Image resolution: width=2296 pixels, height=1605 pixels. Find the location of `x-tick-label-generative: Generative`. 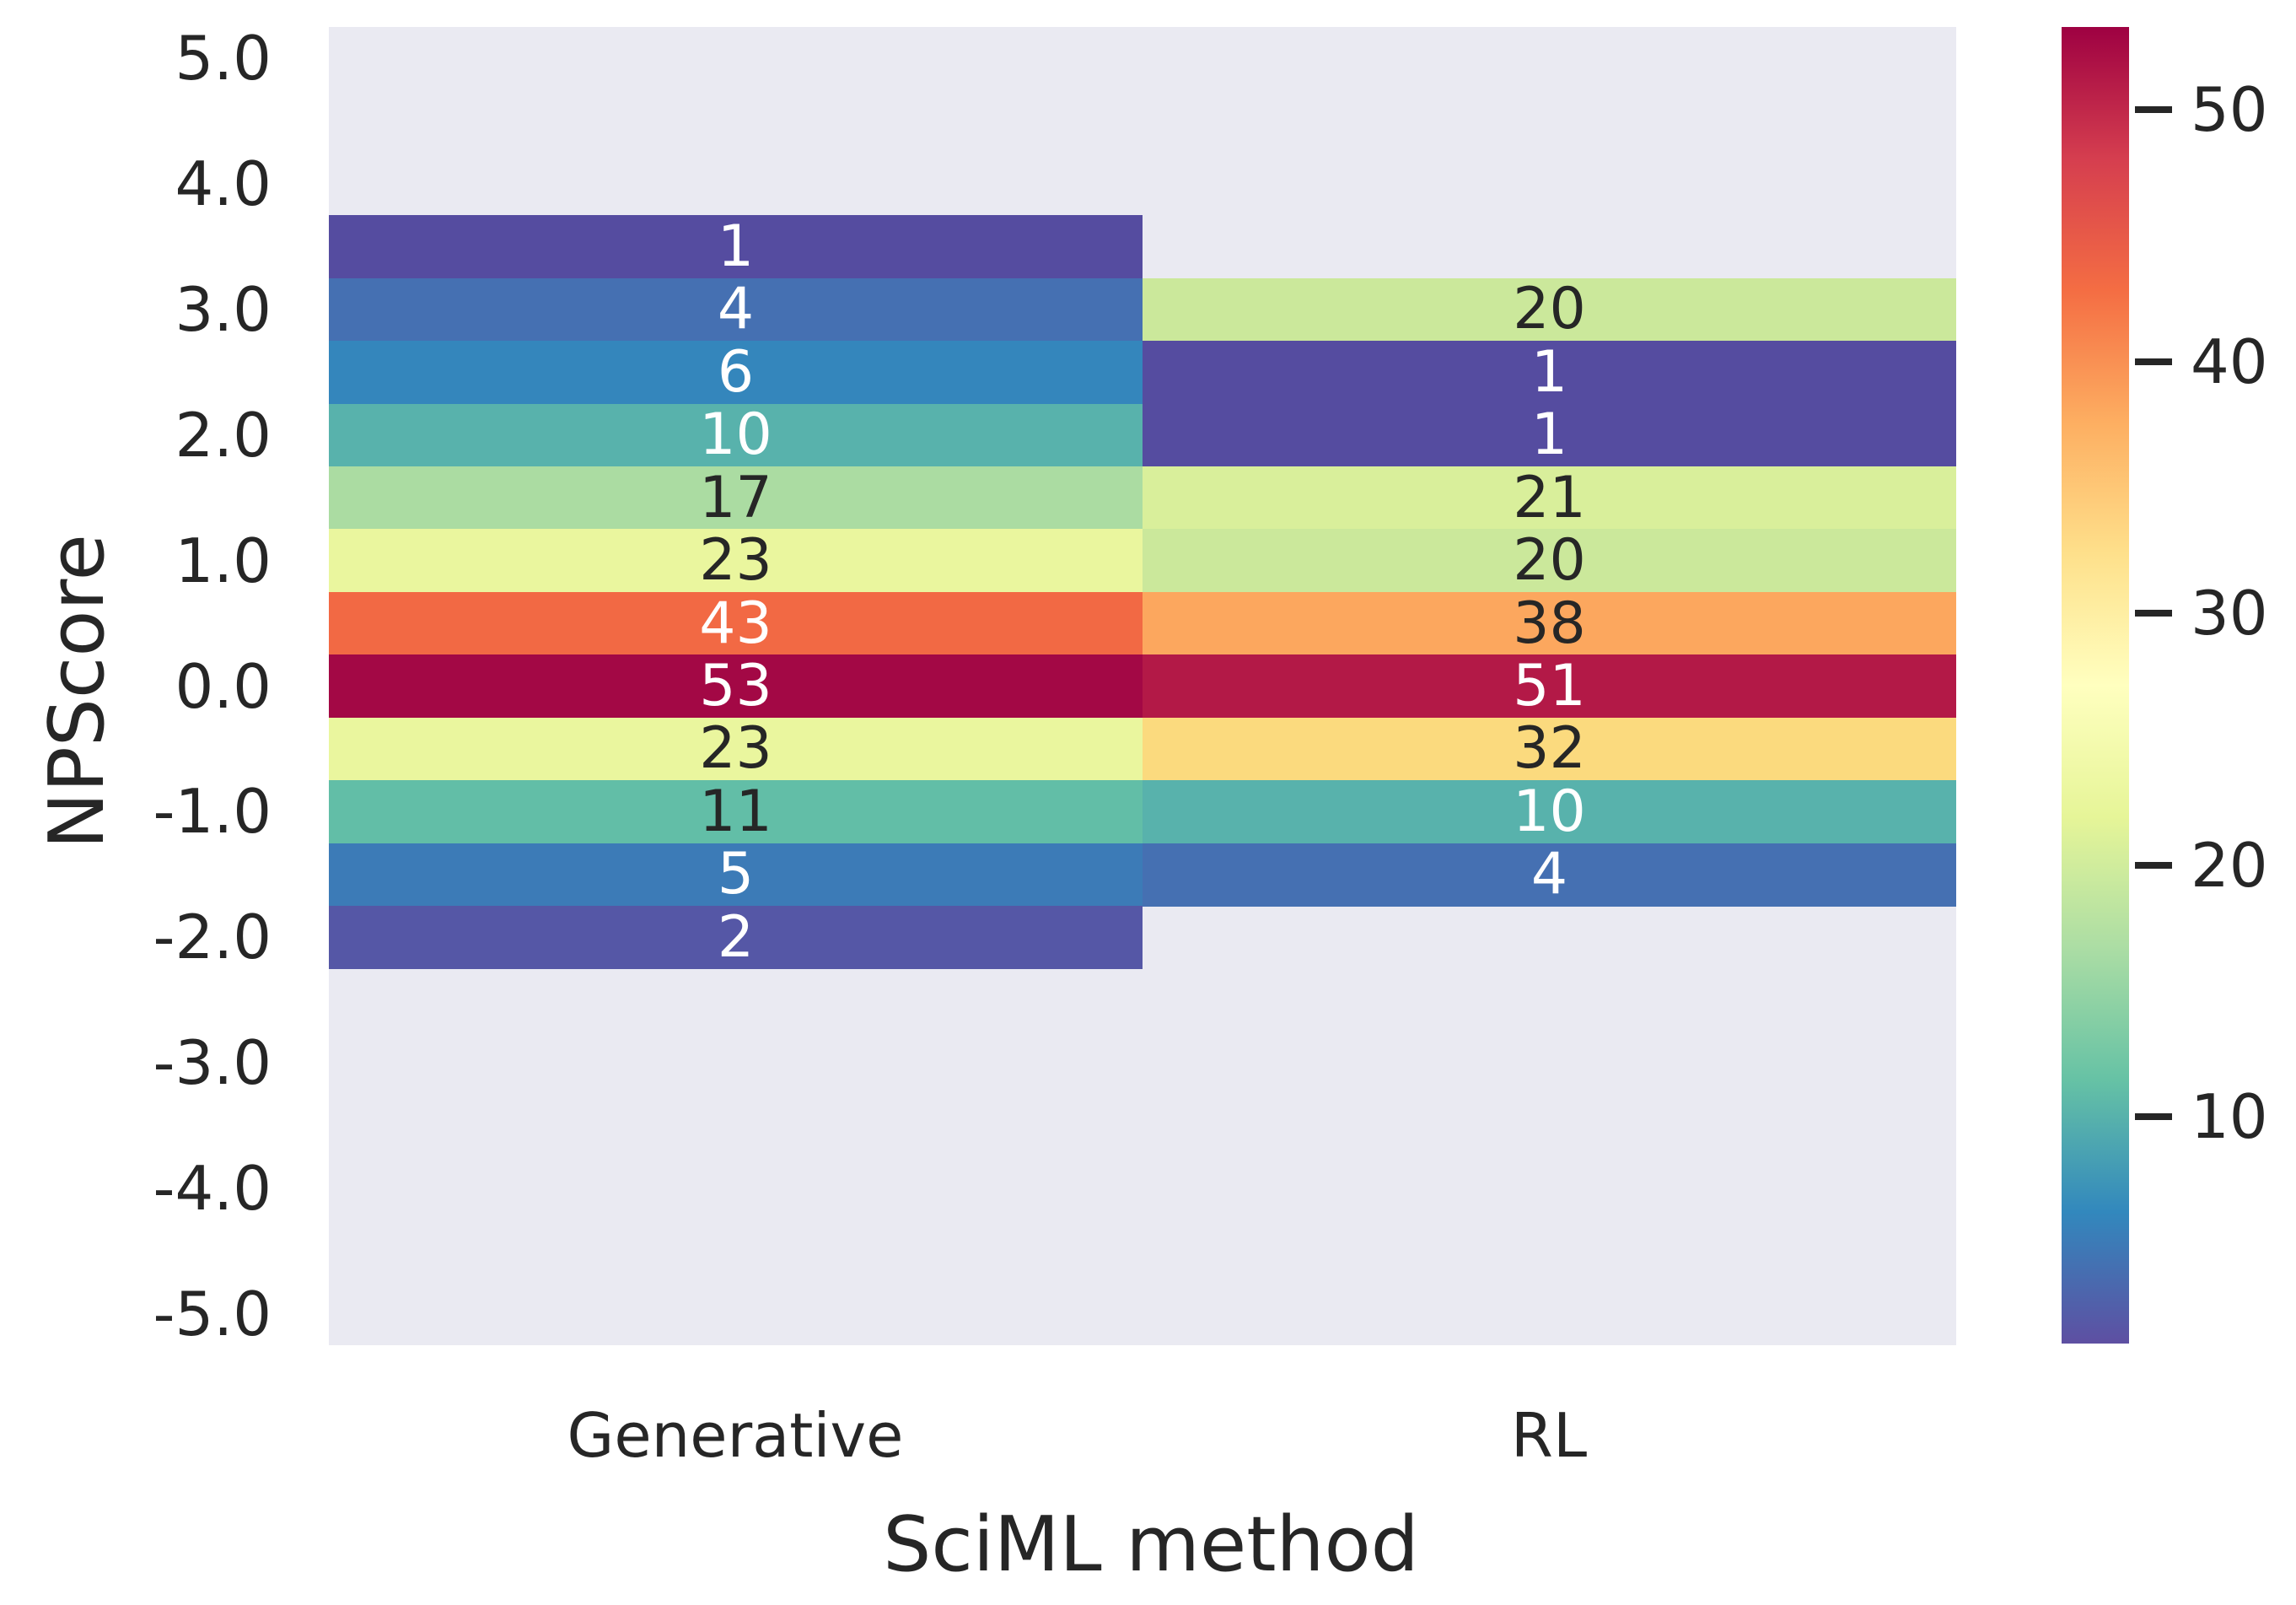

x-tick-label-generative: Generative is located at coordinates (735, 1435).